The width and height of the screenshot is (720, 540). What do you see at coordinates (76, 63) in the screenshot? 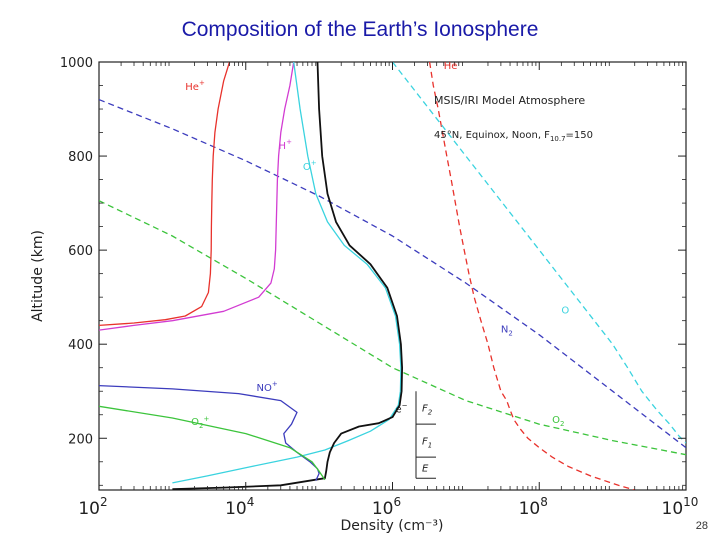
I see `y-tick-label: 1000` at bounding box center [76, 63].